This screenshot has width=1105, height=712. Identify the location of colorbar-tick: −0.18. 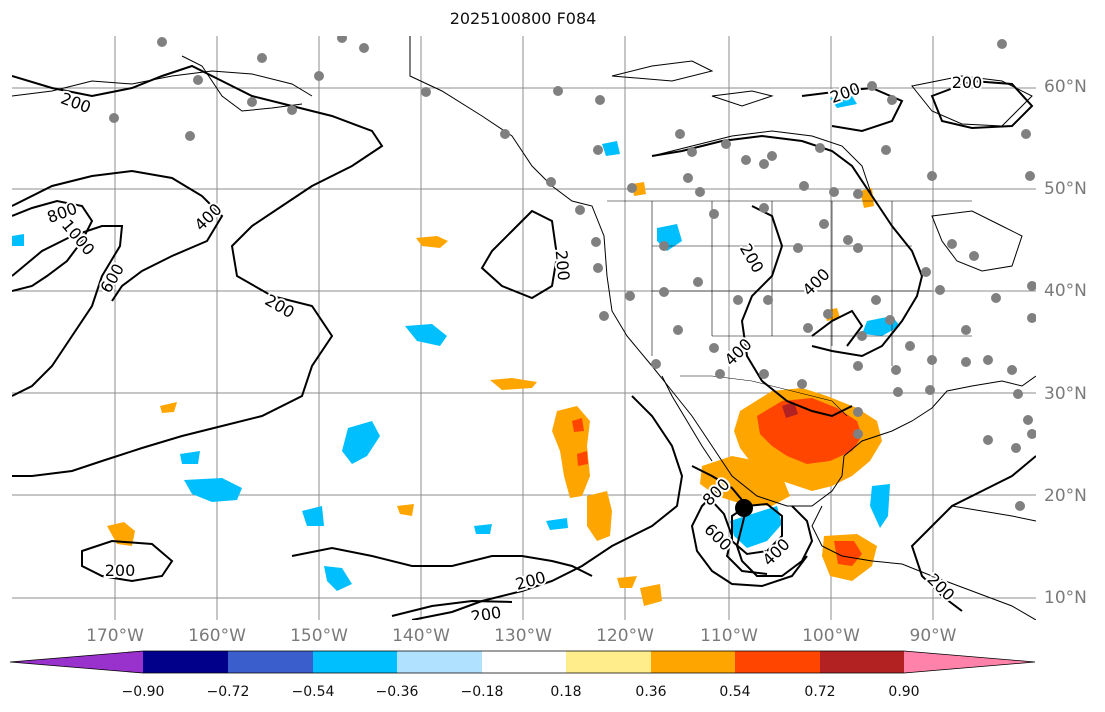
(482, 692).